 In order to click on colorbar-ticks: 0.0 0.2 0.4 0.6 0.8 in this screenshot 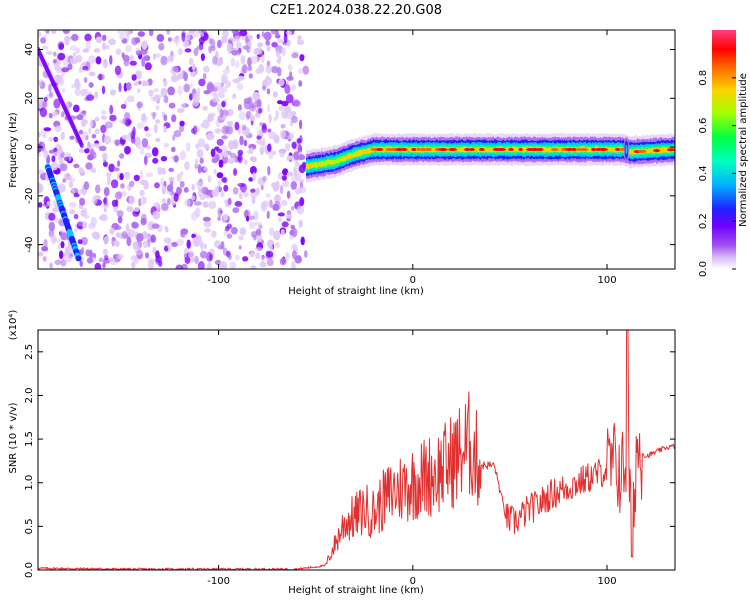, I will do `click(717, 173)`.